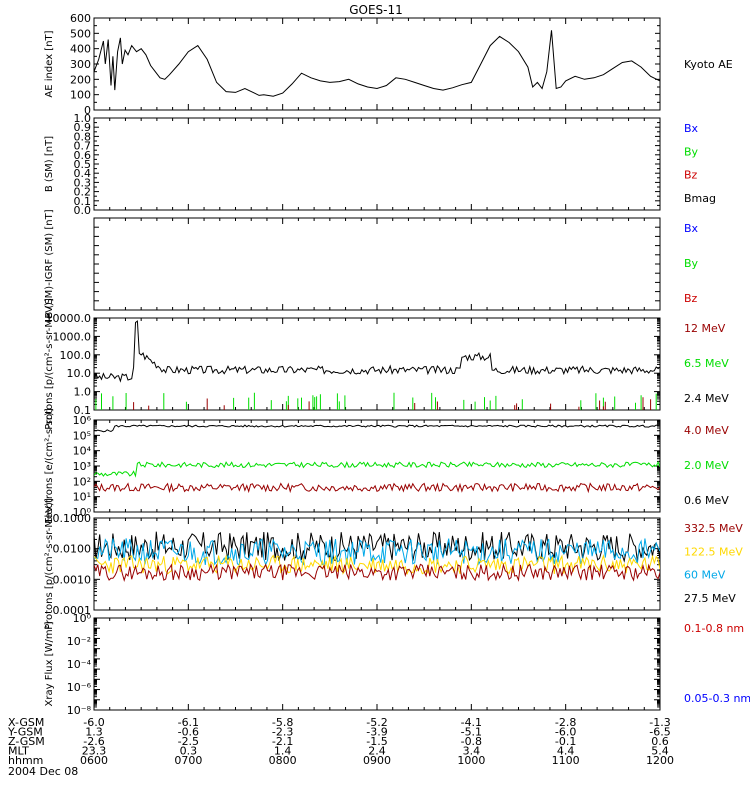  Describe the element at coordinates (25, 732) in the screenshot. I see `ephemeris-label: Y-GSM` at that location.